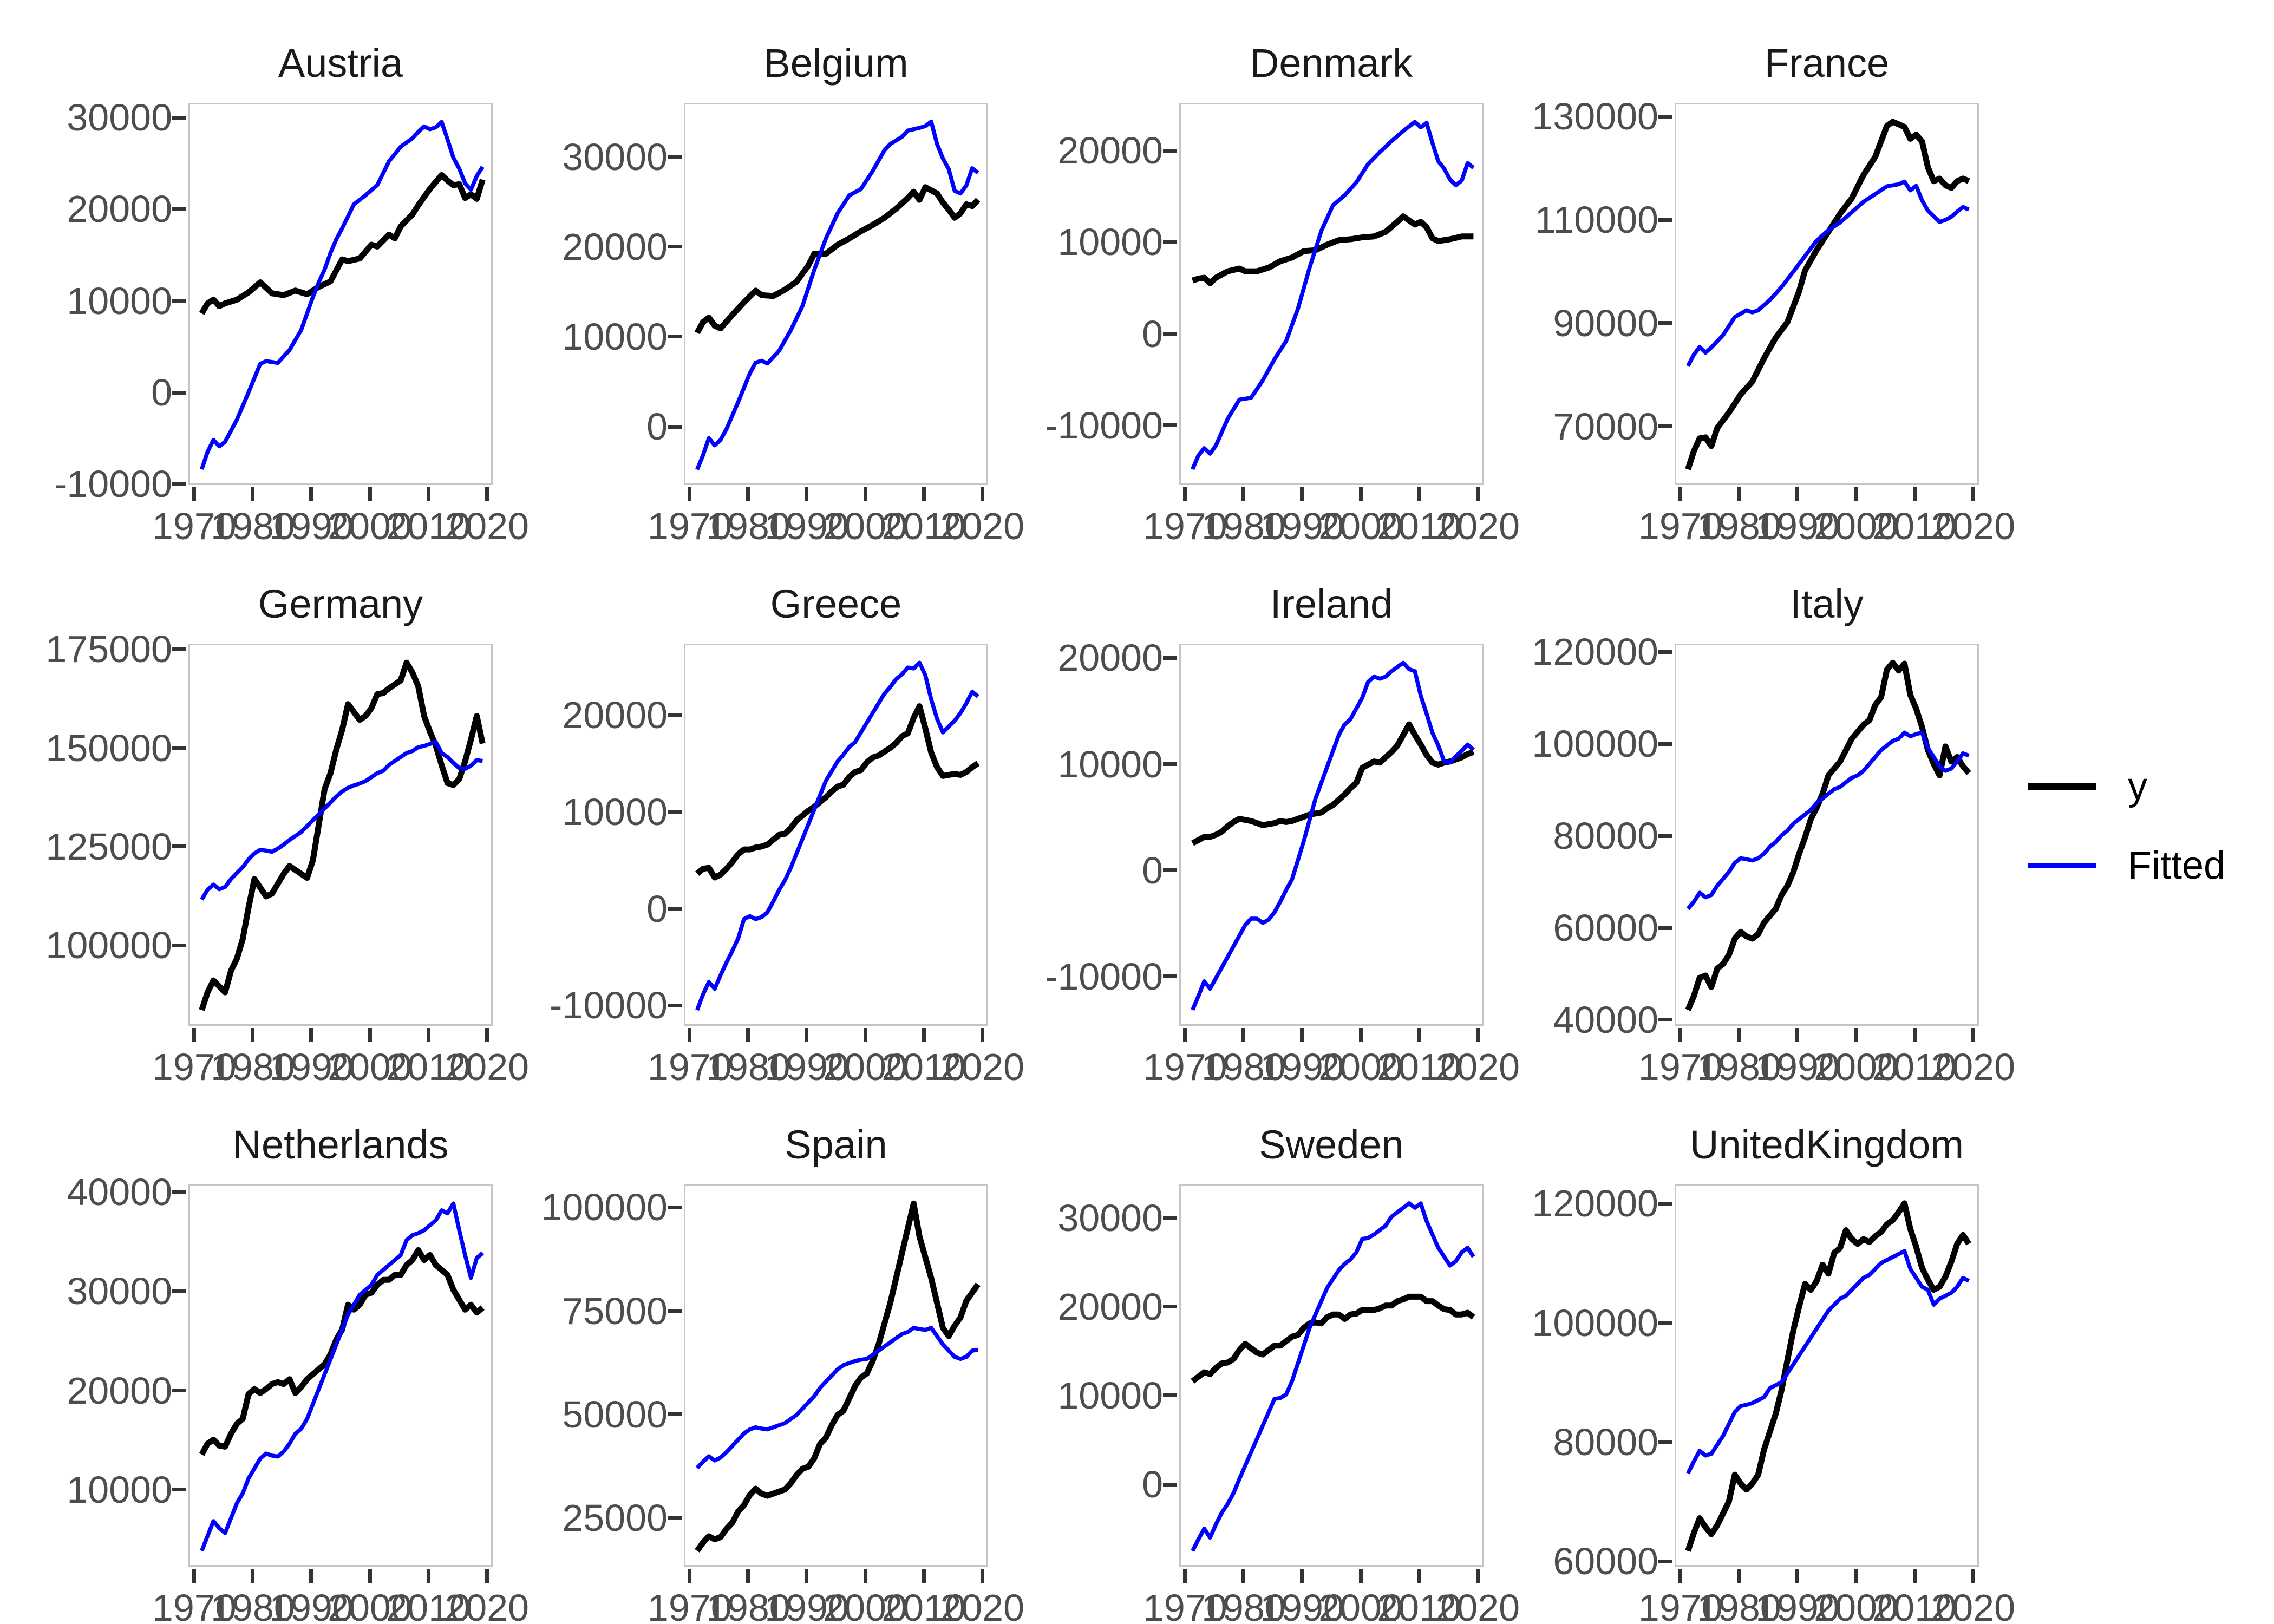  I want to click on facet-title: Italy, so click(1827, 604).